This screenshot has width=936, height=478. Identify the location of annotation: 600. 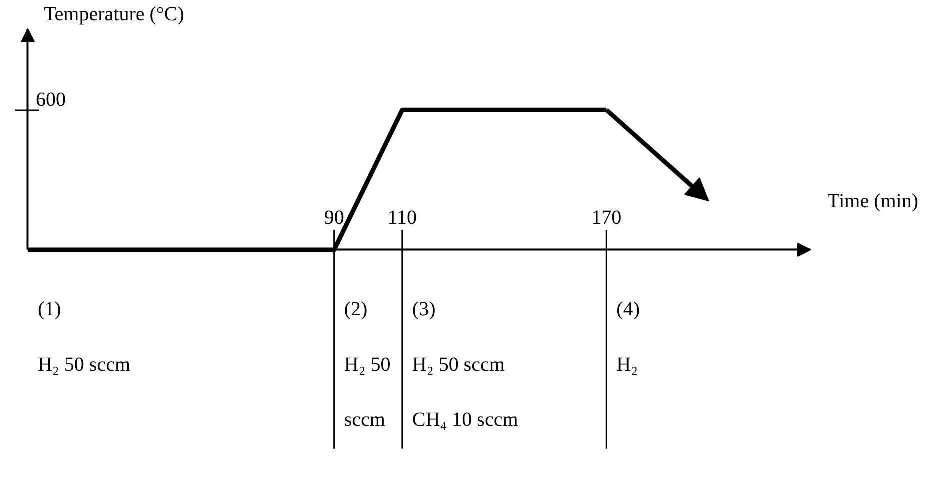
(51, 100).